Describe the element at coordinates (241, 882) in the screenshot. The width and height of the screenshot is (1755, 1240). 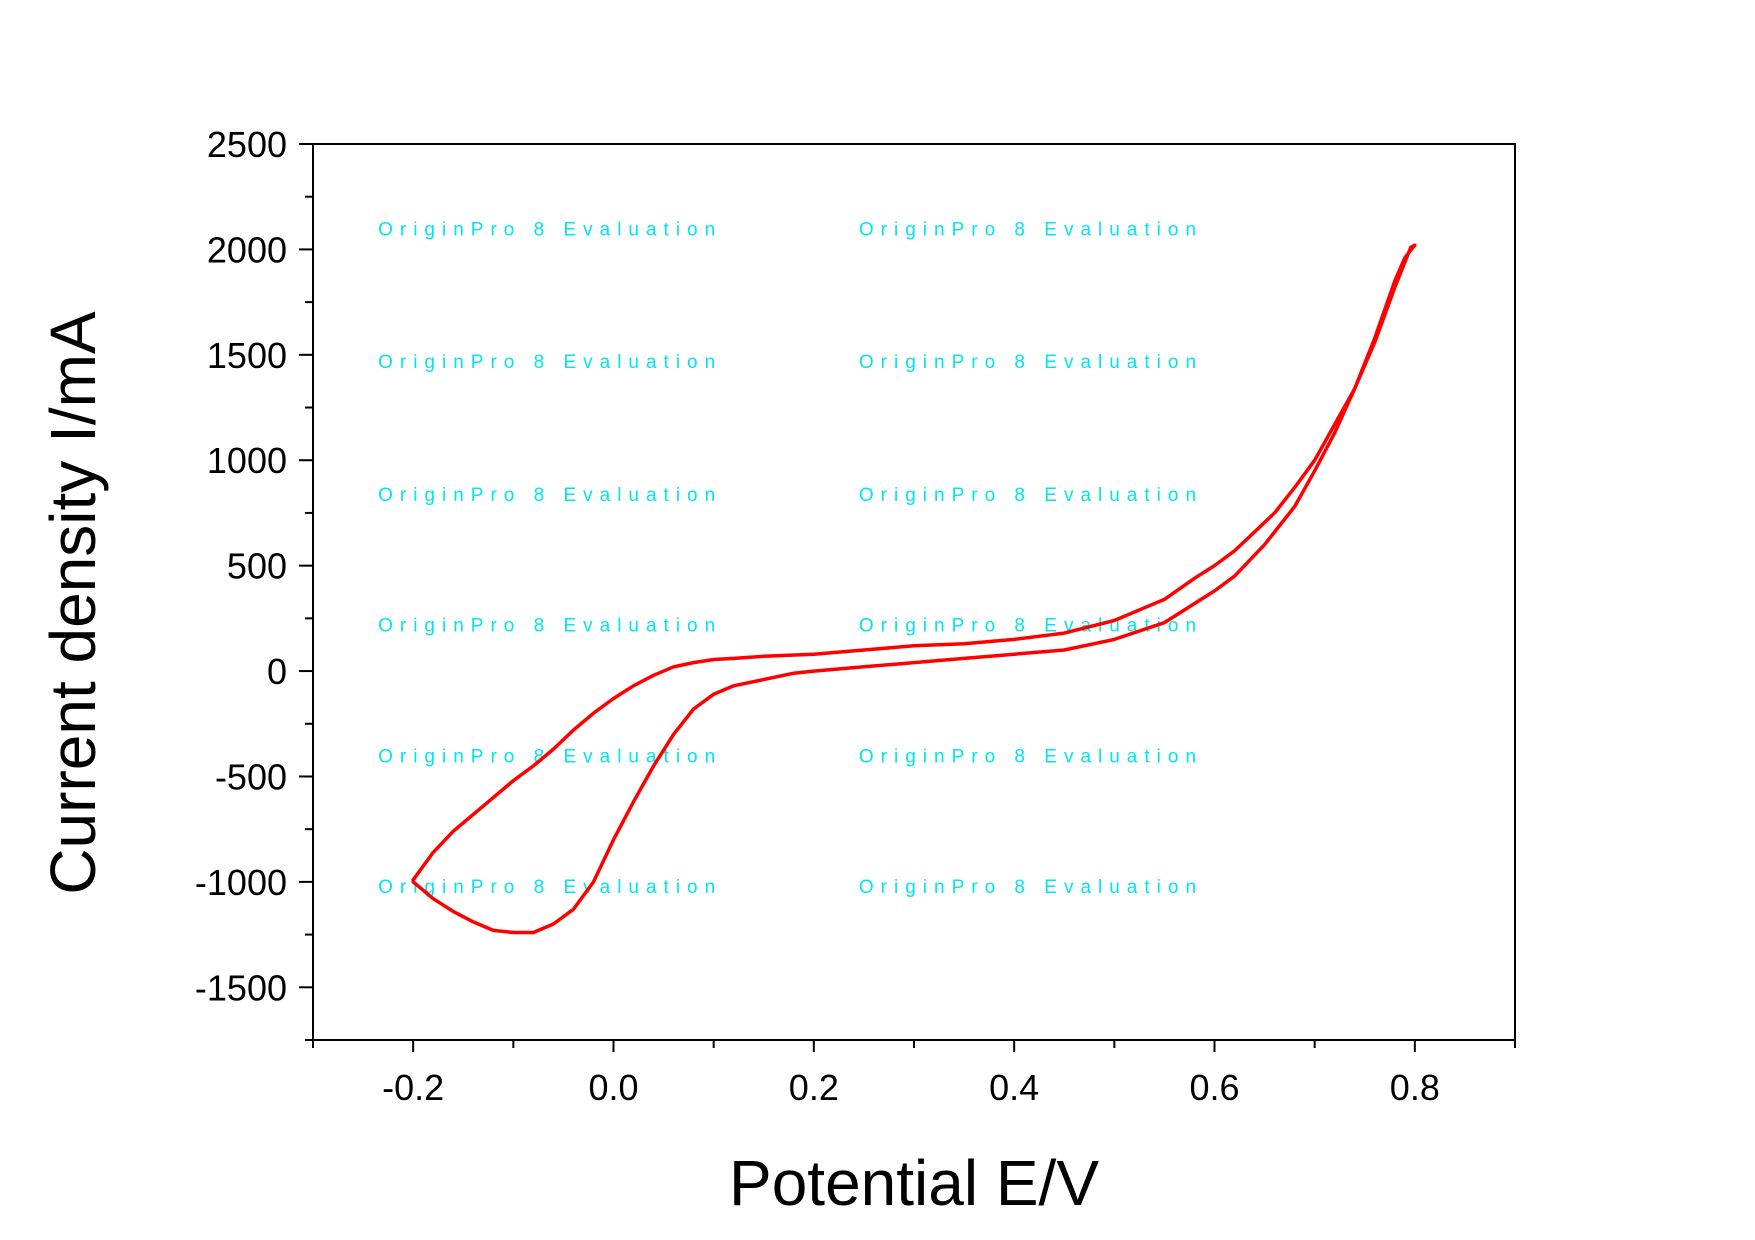
I see `y-tick-label: -1000` at that location.